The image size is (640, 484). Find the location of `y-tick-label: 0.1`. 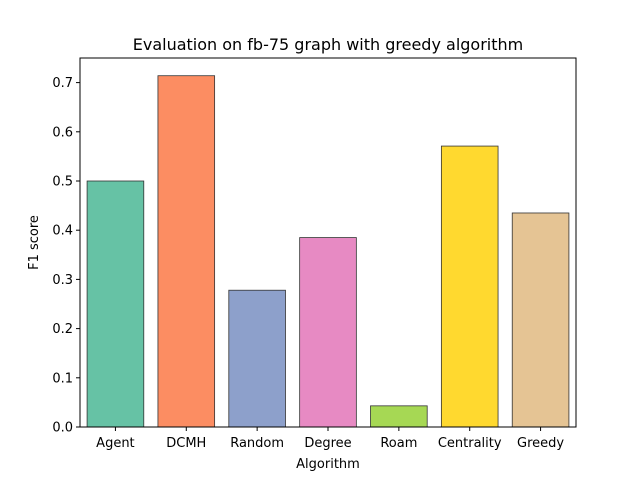

y-tick-label: 0.1 is located at coordinates (62, 378).